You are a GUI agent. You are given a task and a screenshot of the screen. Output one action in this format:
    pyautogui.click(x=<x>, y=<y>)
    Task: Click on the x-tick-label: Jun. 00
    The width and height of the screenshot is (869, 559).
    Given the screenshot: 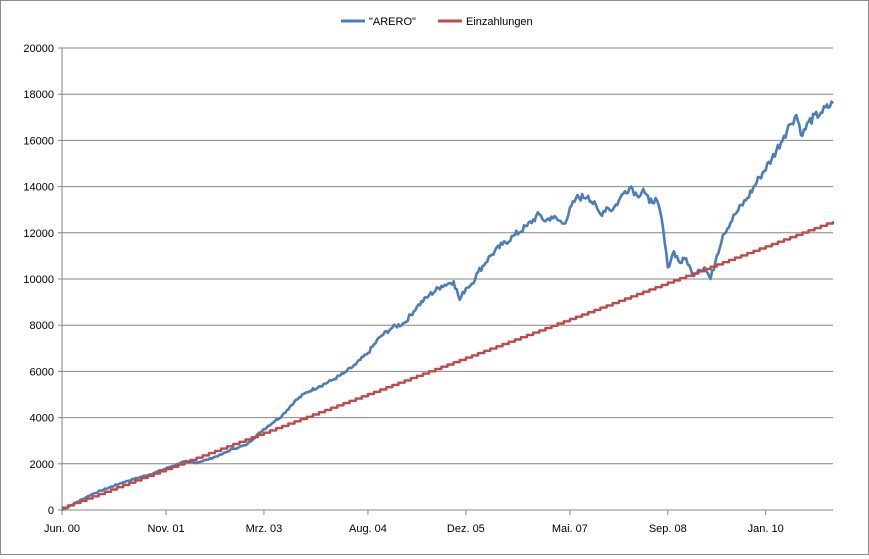 What is the action you would take?
    pyautogui.click(x=62, y=529)
    